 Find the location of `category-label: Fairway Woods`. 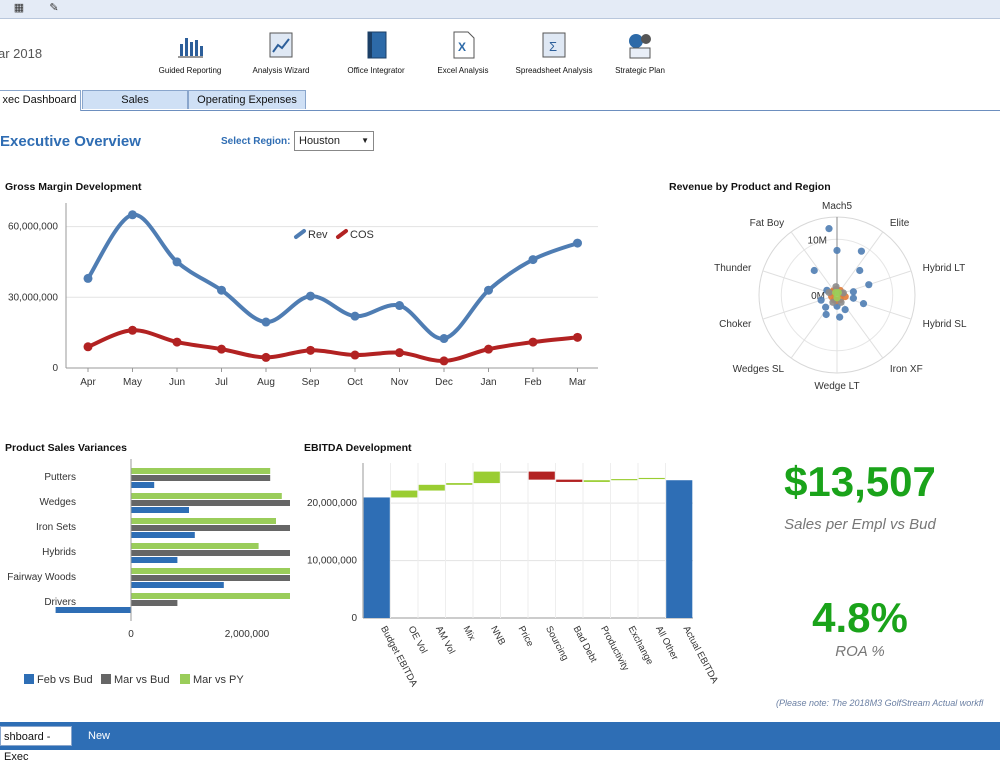

category-label: Fairway Woods is located at coordinates (41, 577).